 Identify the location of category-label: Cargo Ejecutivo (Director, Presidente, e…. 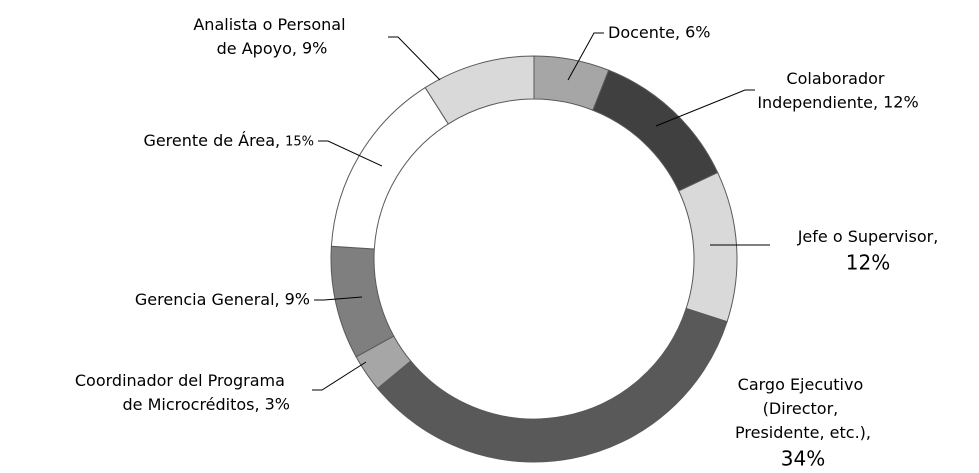
(803, 408).